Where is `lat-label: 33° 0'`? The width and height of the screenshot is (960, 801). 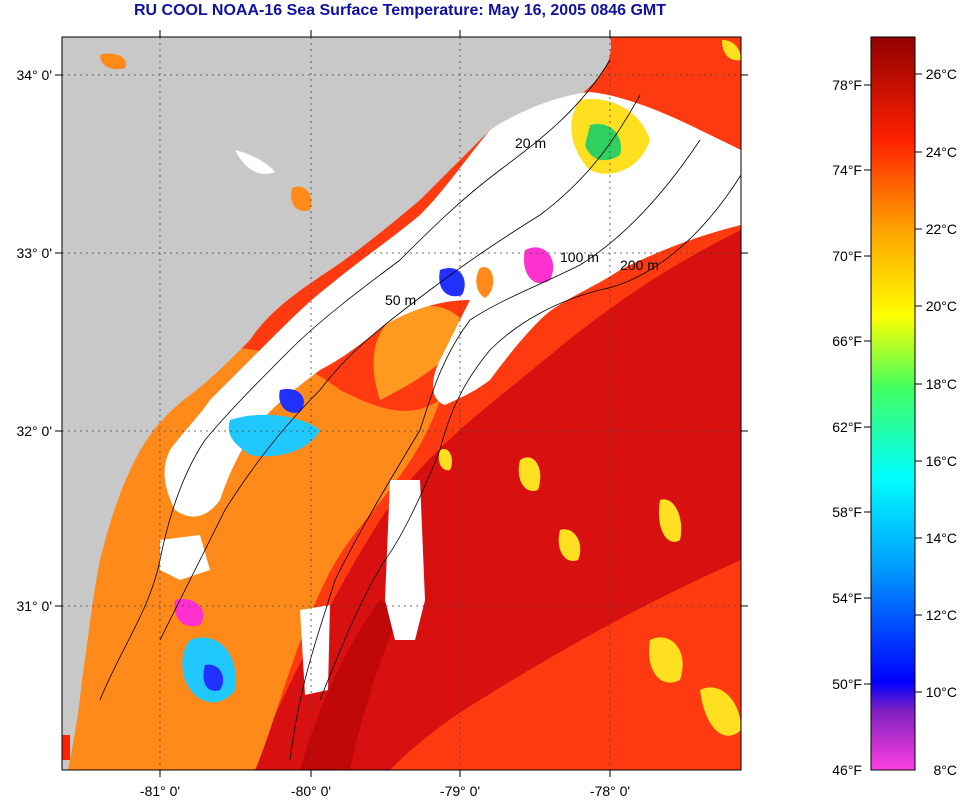 lat-label: 33° 0' is located at coordinates (34, 253).